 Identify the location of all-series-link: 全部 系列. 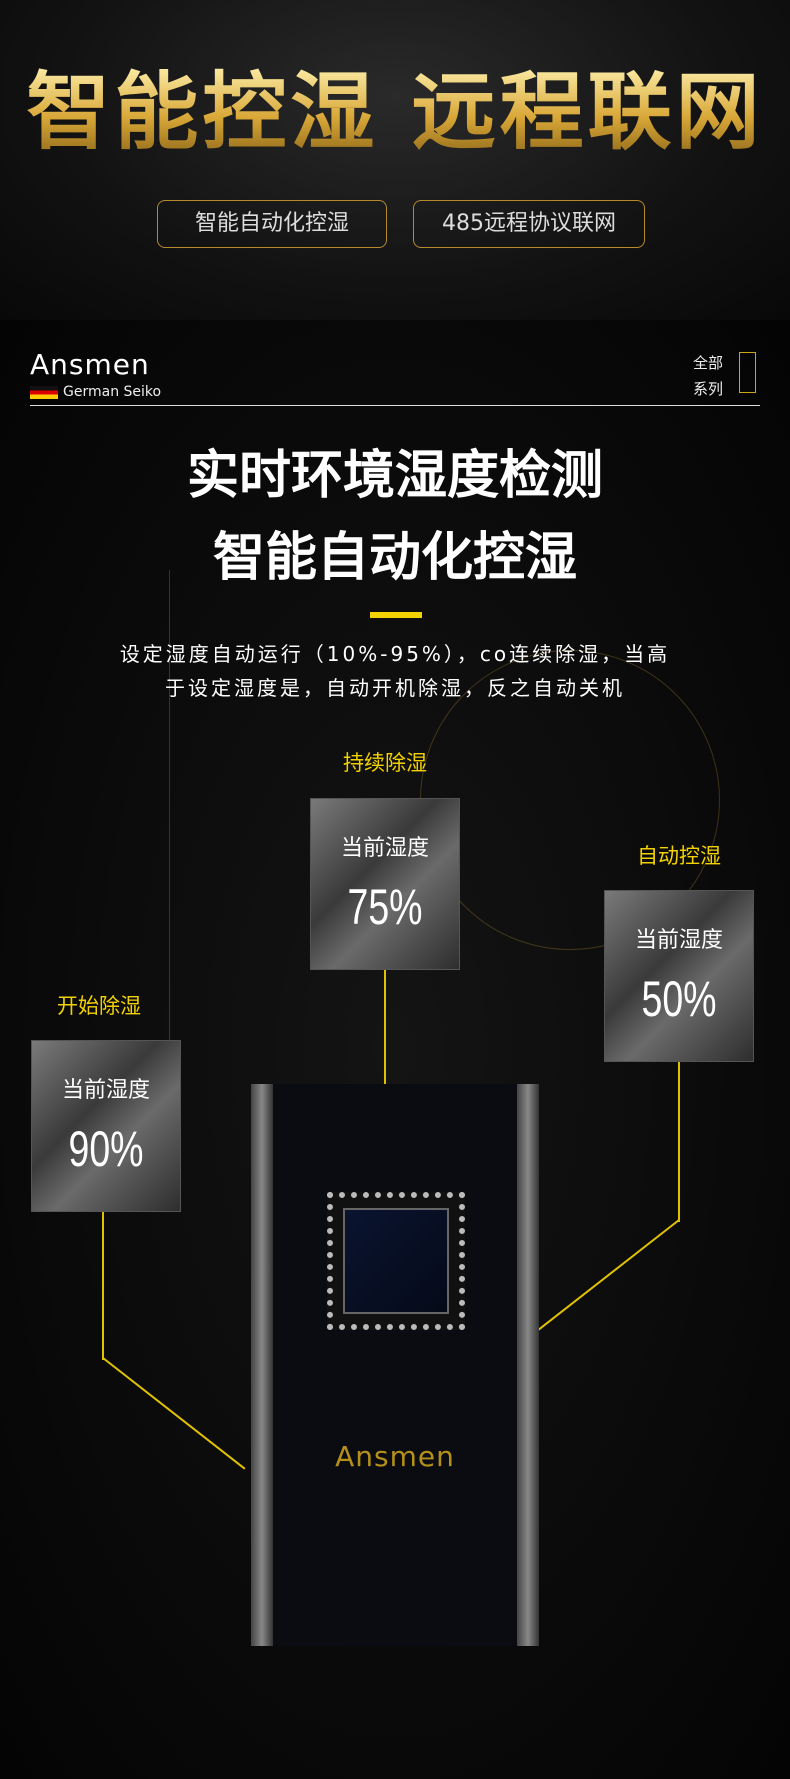
(708, 376).